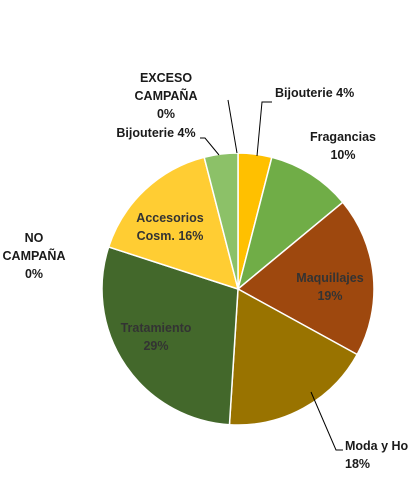  What do you see at coordinates (329, 296) in the screenshot?
I see `slice-label-line: 19%` at bounding box center [329, 296].